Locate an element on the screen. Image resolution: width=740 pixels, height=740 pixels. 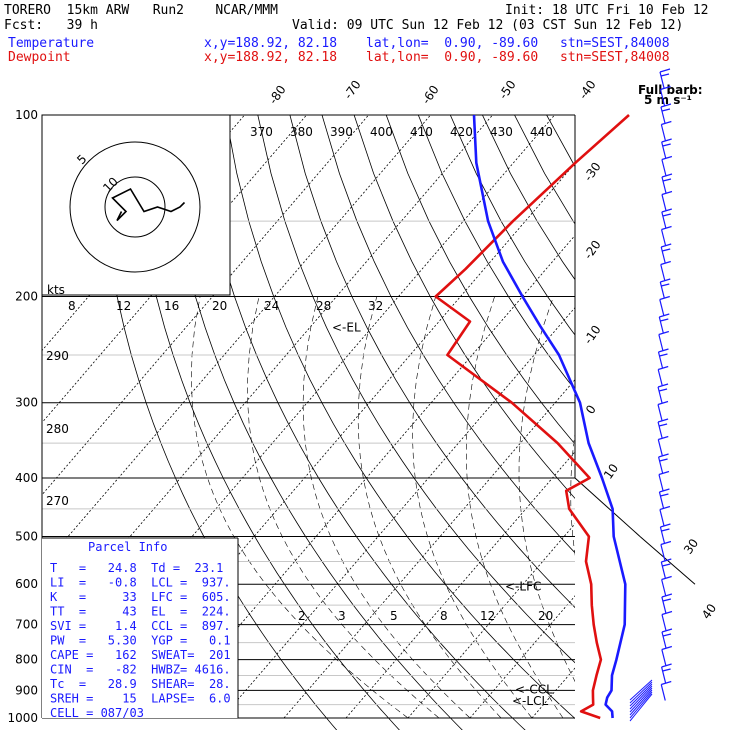
side-theta-label-270: 270 is located at coordinates (57, 501).